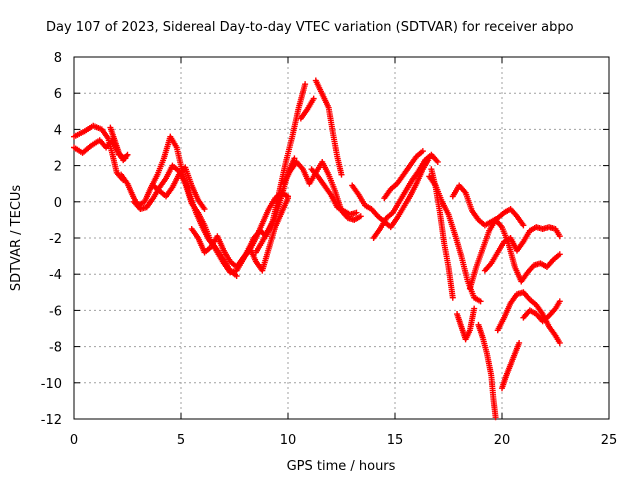 The image size is (640, 480). What do you see at coordinates (395, 440) in the screenshot?
I see `x-tick-label: 15` at bounding box center [395, 440].